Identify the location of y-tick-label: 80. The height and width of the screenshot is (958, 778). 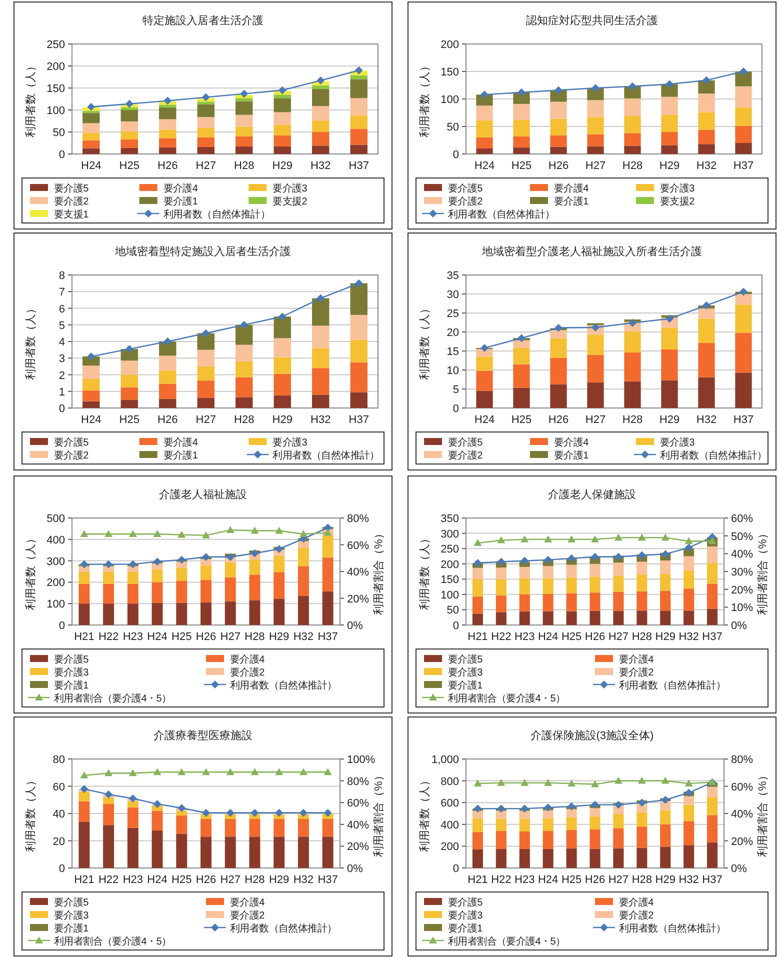
(58, 760).